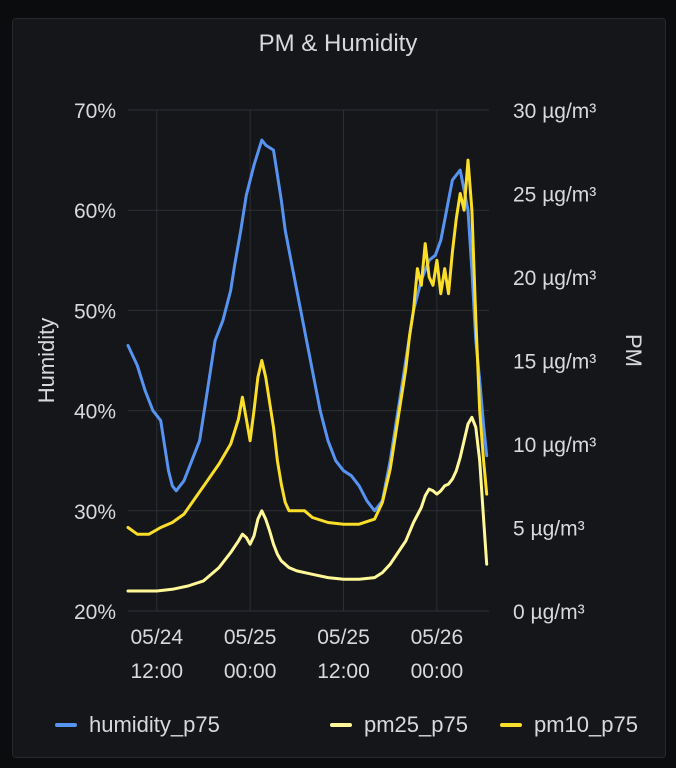 The image size is (676, 768). Describe the element at coordinates (549, 529) in the screenshot. I see `y-right-tick-label: 5 µg/m³` at that location.